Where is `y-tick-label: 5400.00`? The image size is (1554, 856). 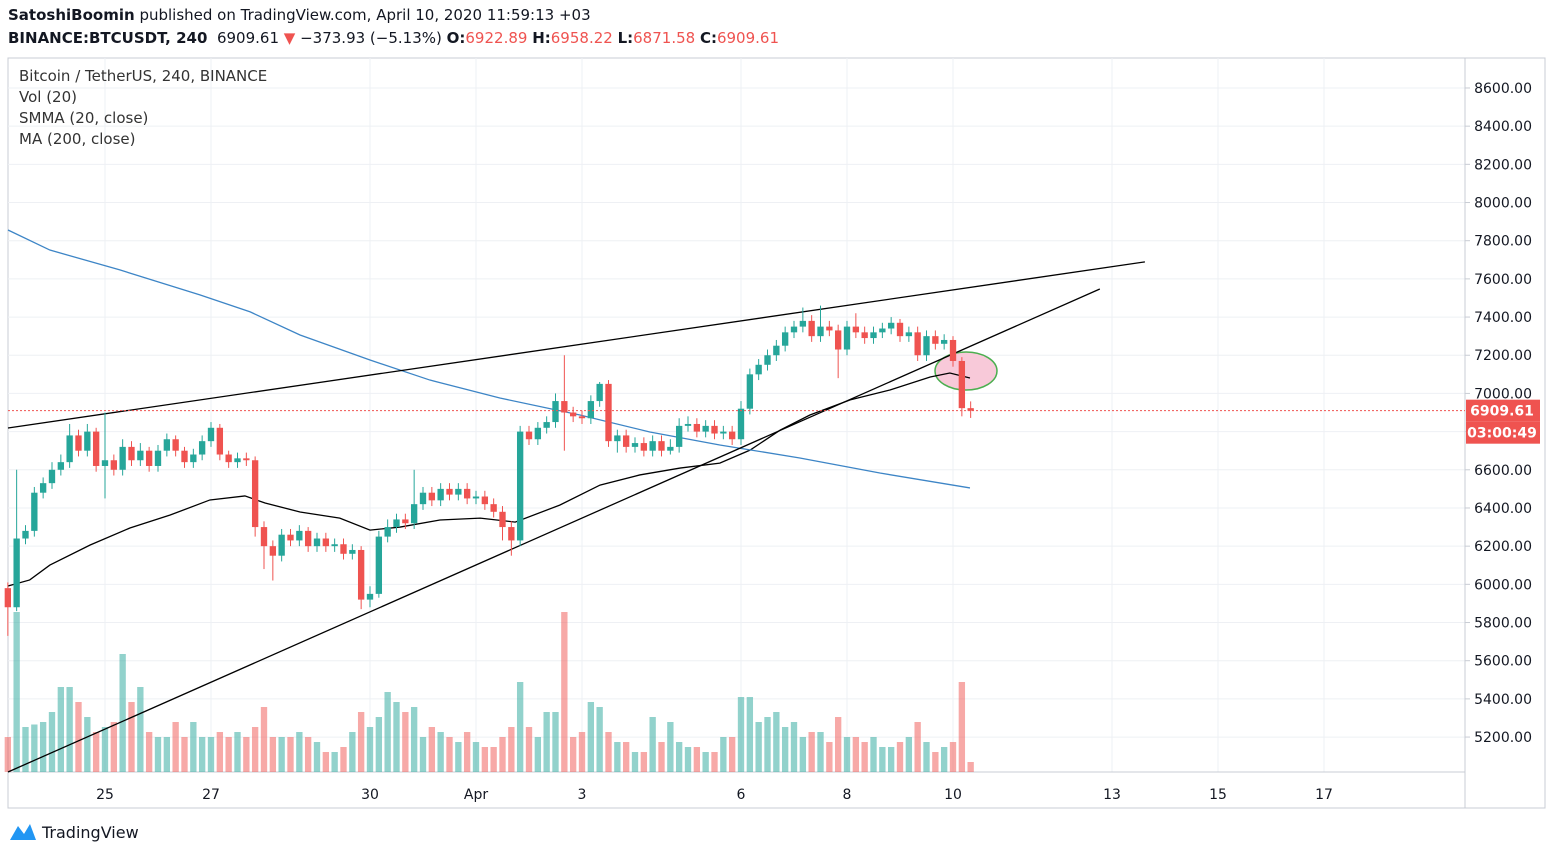
y-tick-label: 5400.00 is located at coordinates (1503, 700).